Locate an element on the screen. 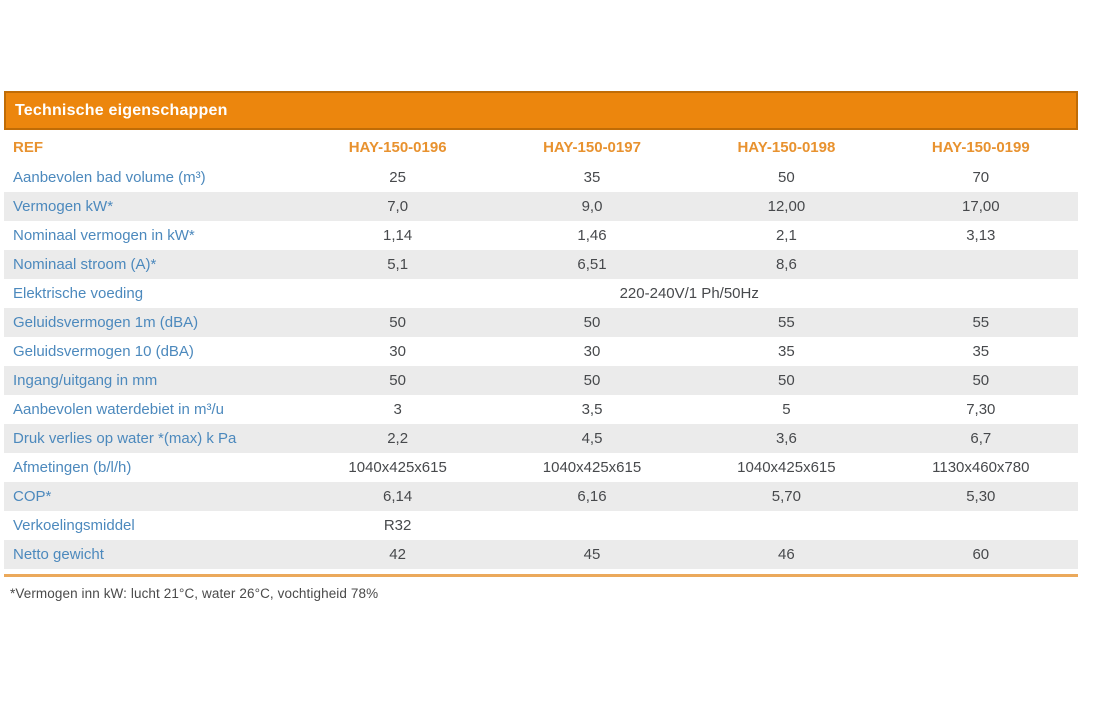 The width and height of the screenshot is (1100, 720). column-header-4: HAY-150-0199 is located at coordinates (980, 147).